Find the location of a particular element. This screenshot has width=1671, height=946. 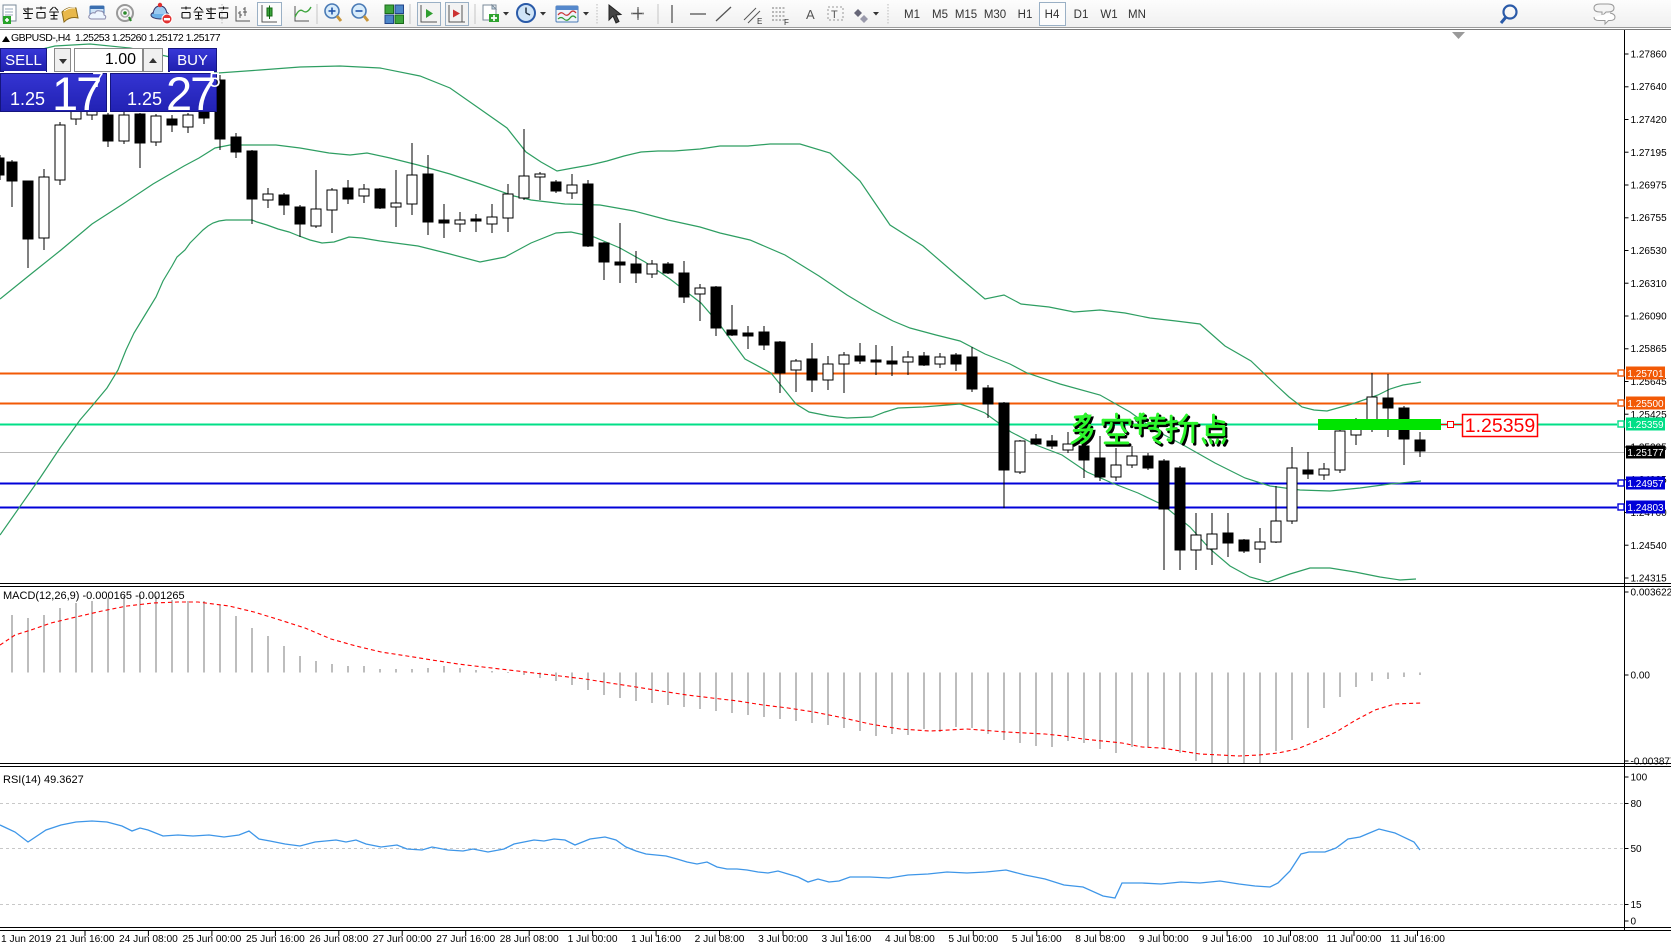

svg-text: 1.26530 is located at coordinates (1649, 251).